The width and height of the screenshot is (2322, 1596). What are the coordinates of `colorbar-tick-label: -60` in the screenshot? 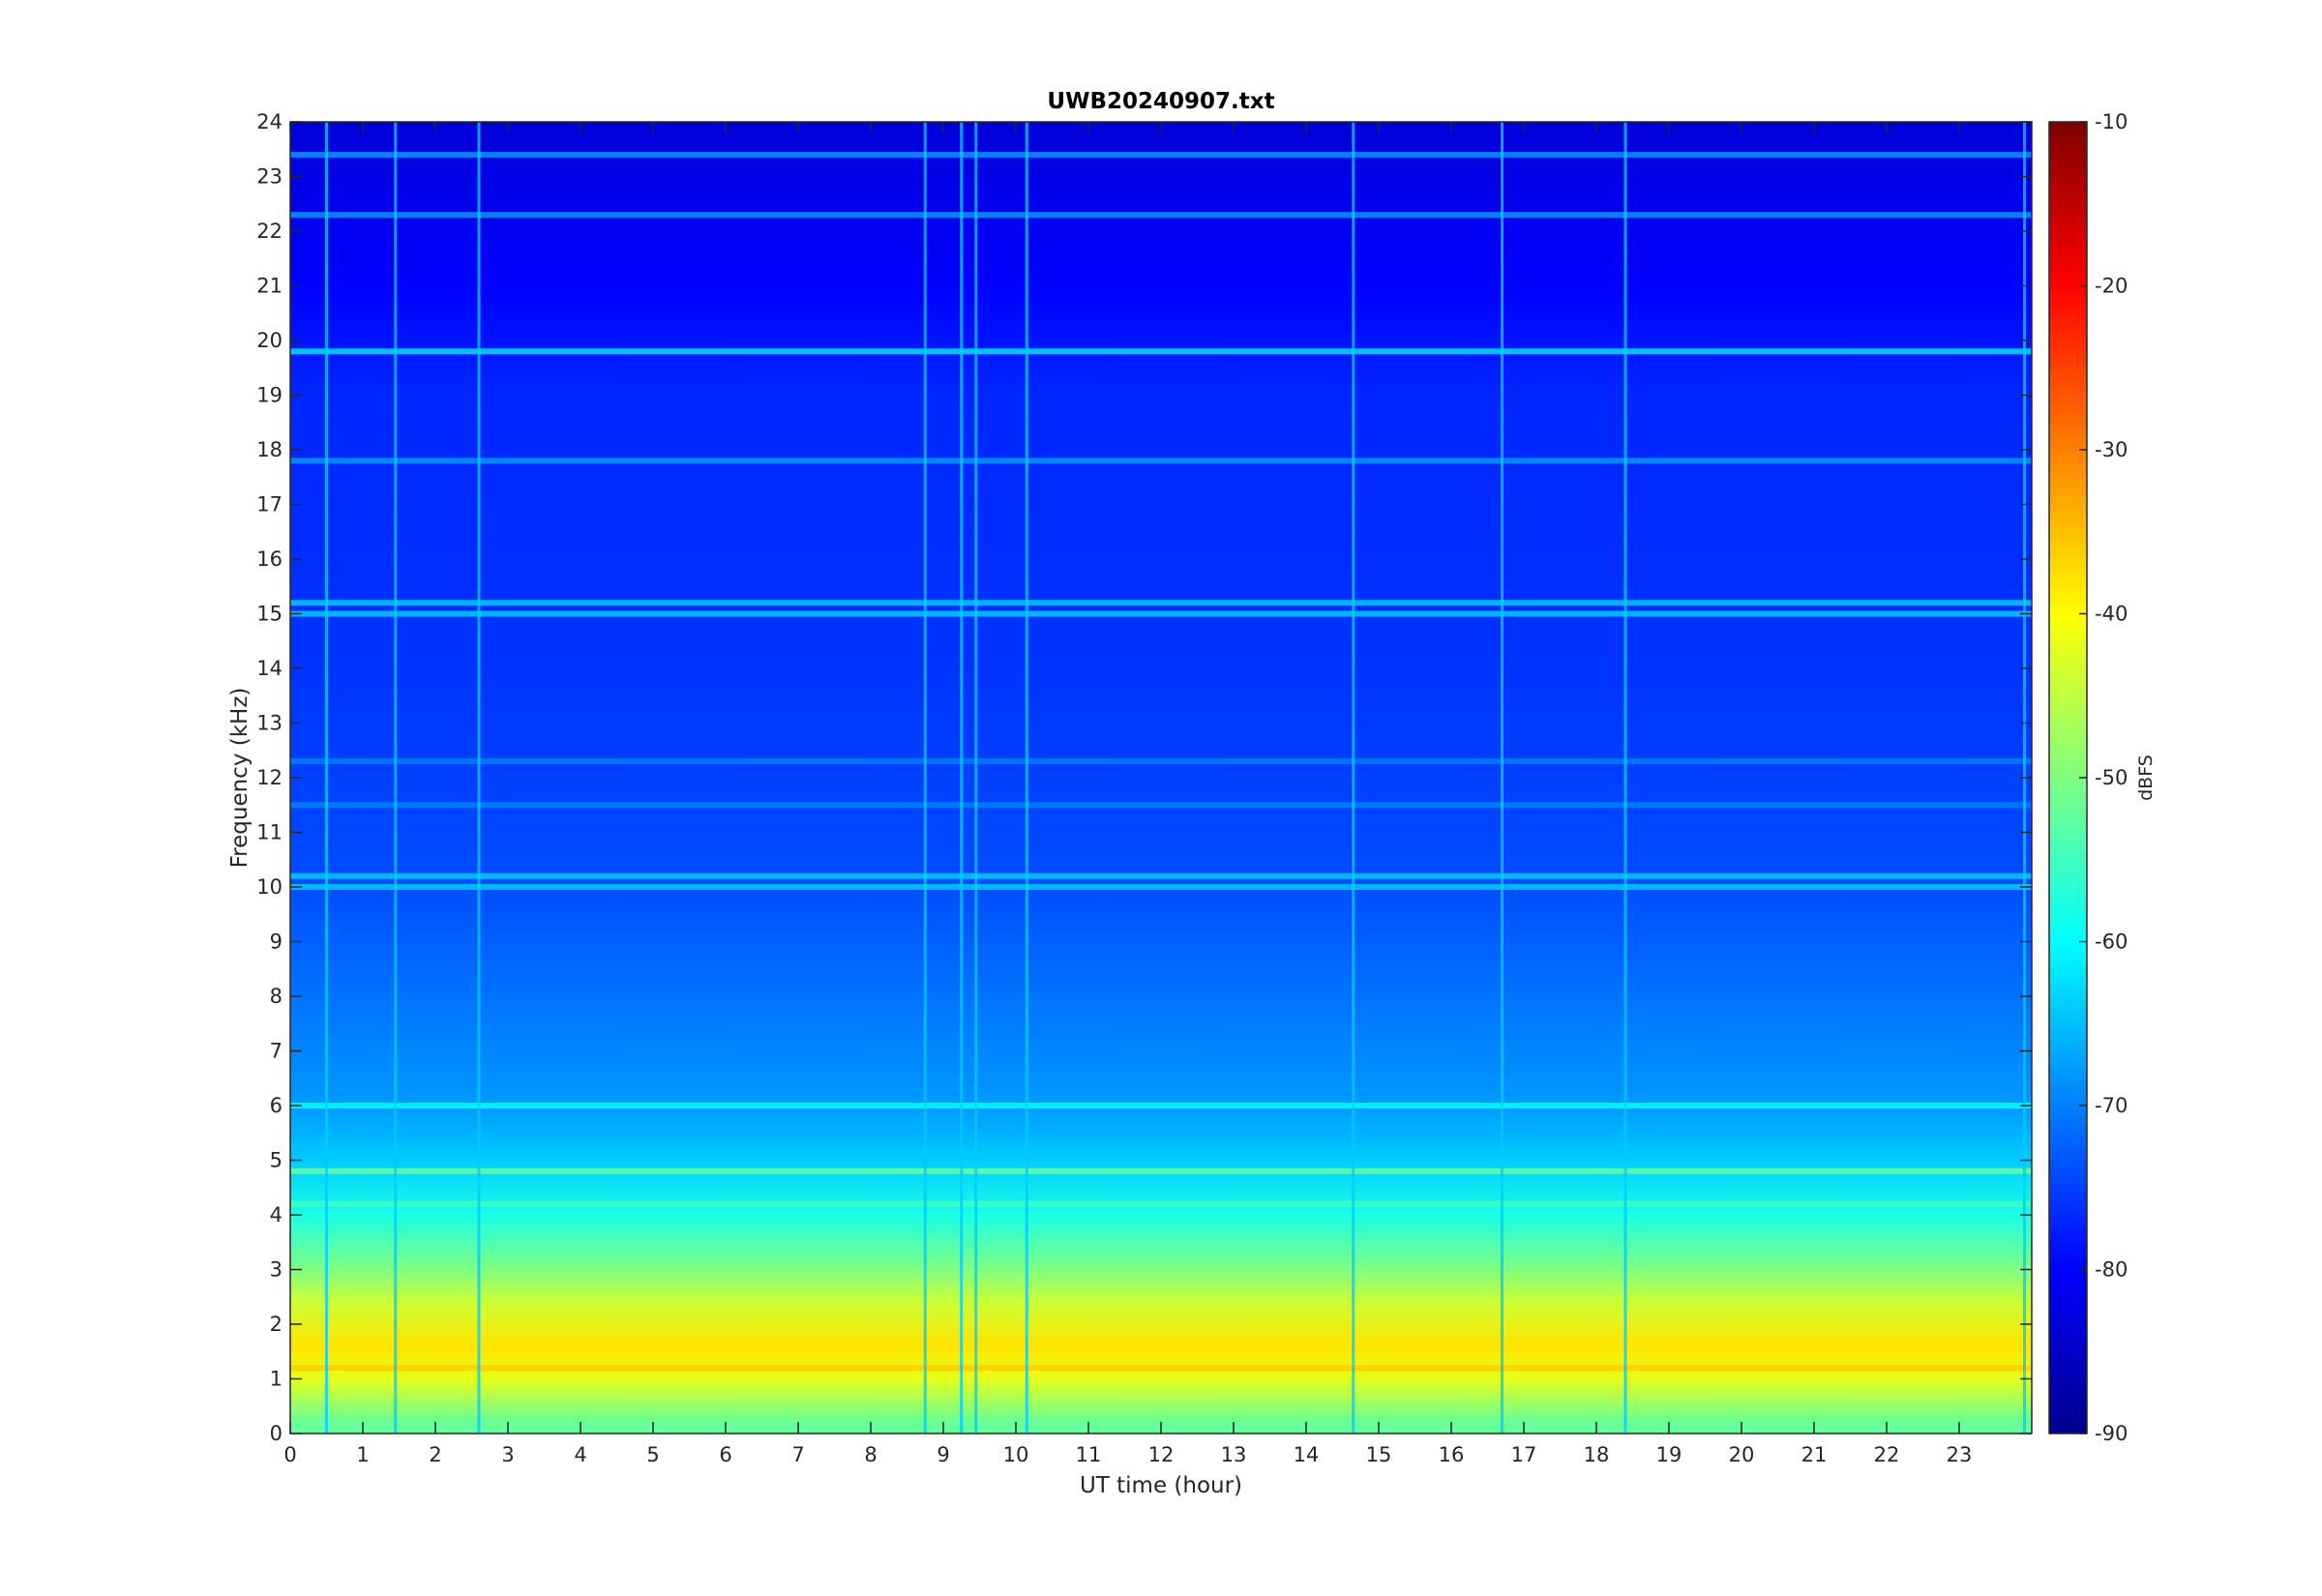 It's located at (2111, 942).